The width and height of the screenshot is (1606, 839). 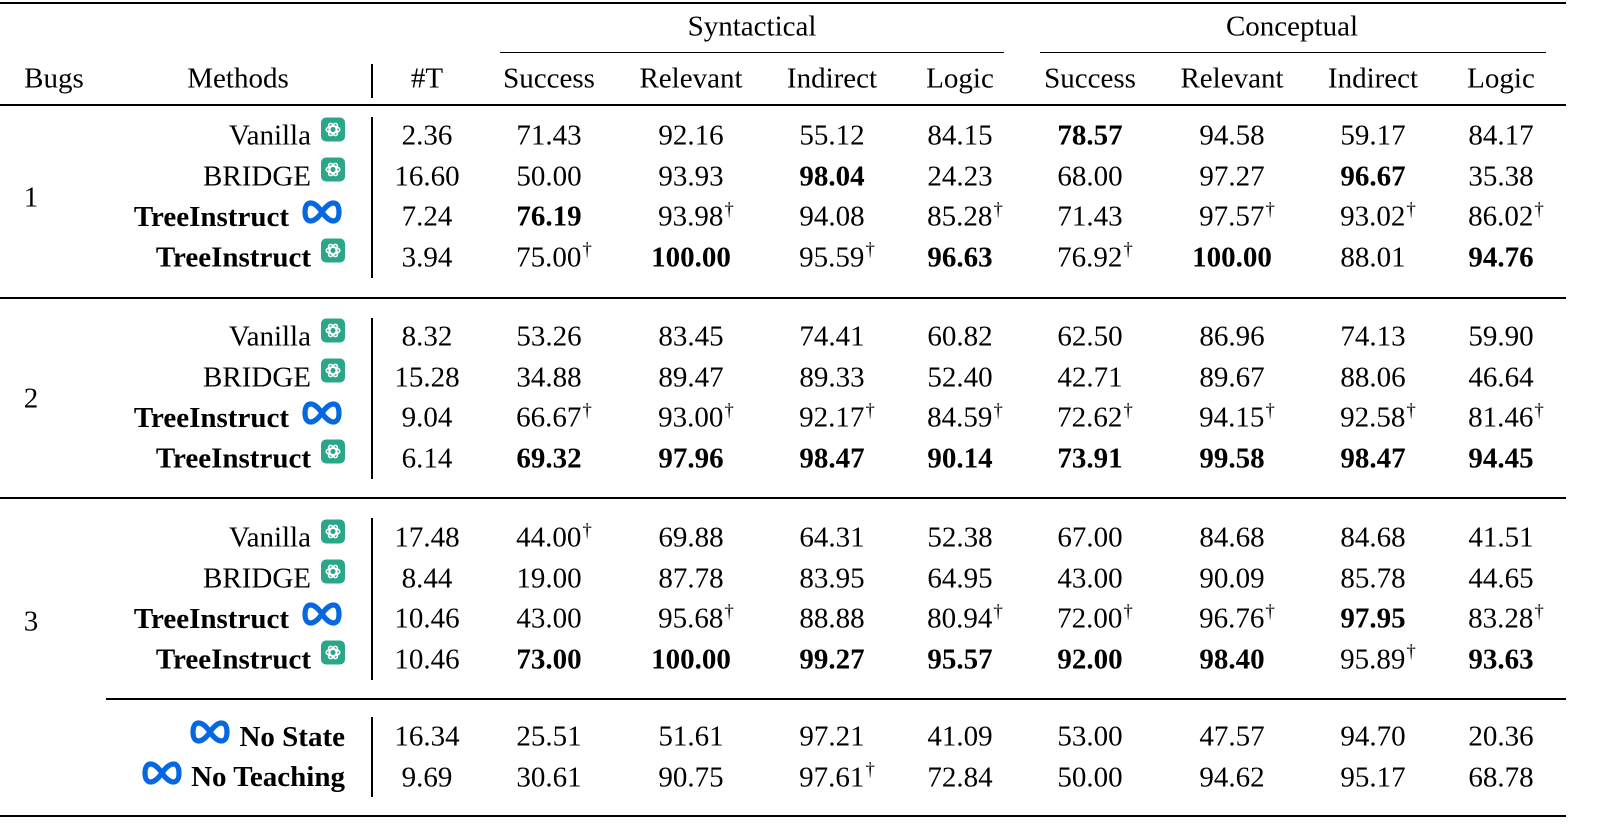 What do you see at coordinates (1506, 417) in the screenshot?
I see `metric-cell: 81.46†` at bounding box center [1506, 417].